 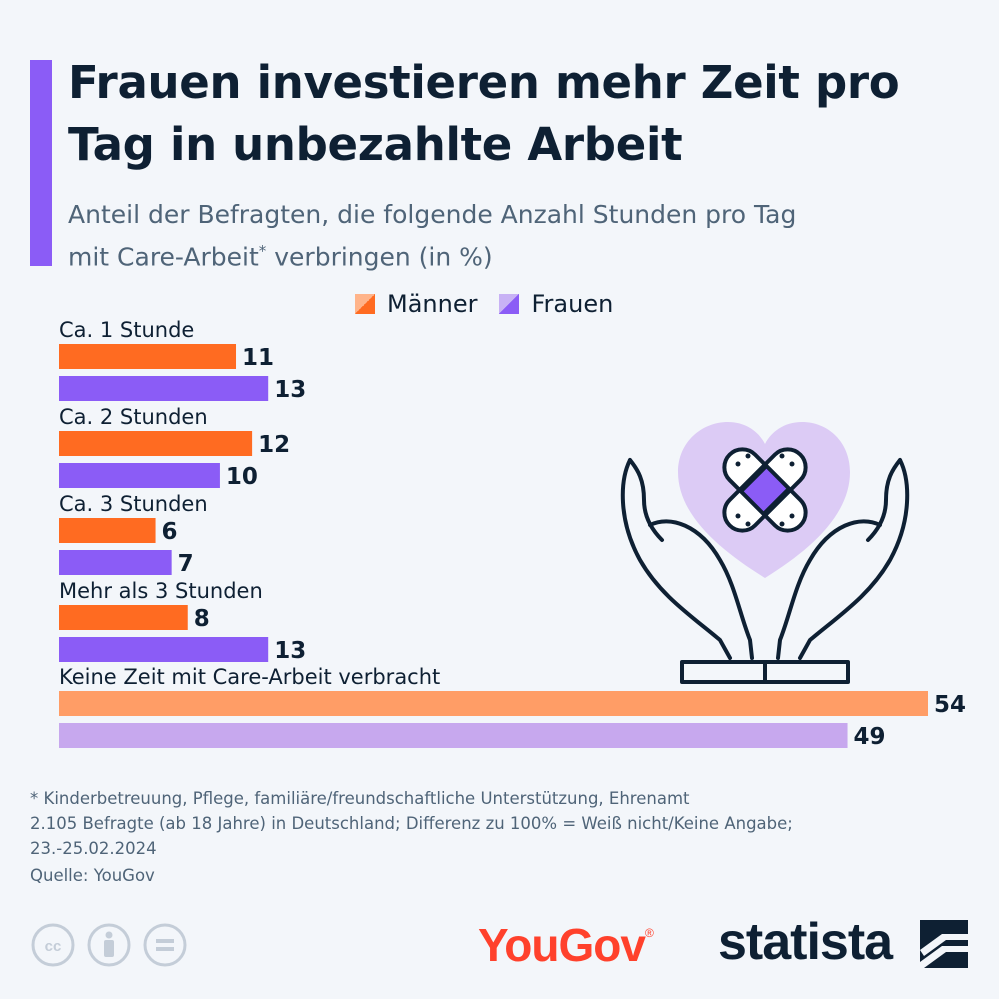 What do you see at coordinates (133, 417) in the screenshot?
I see `category-label: Ca. 2 Stunden` at bounding box center [133, 417].